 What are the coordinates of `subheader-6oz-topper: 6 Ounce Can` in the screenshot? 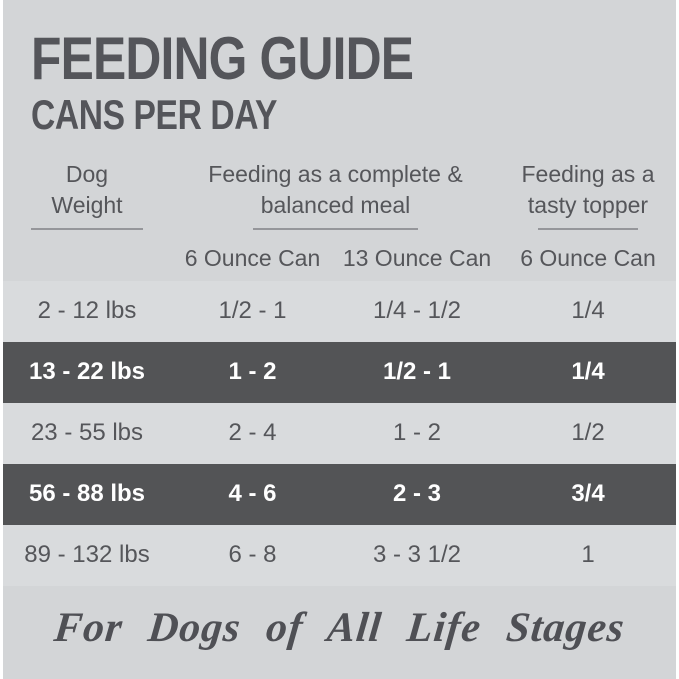 It's located at (588, 257).